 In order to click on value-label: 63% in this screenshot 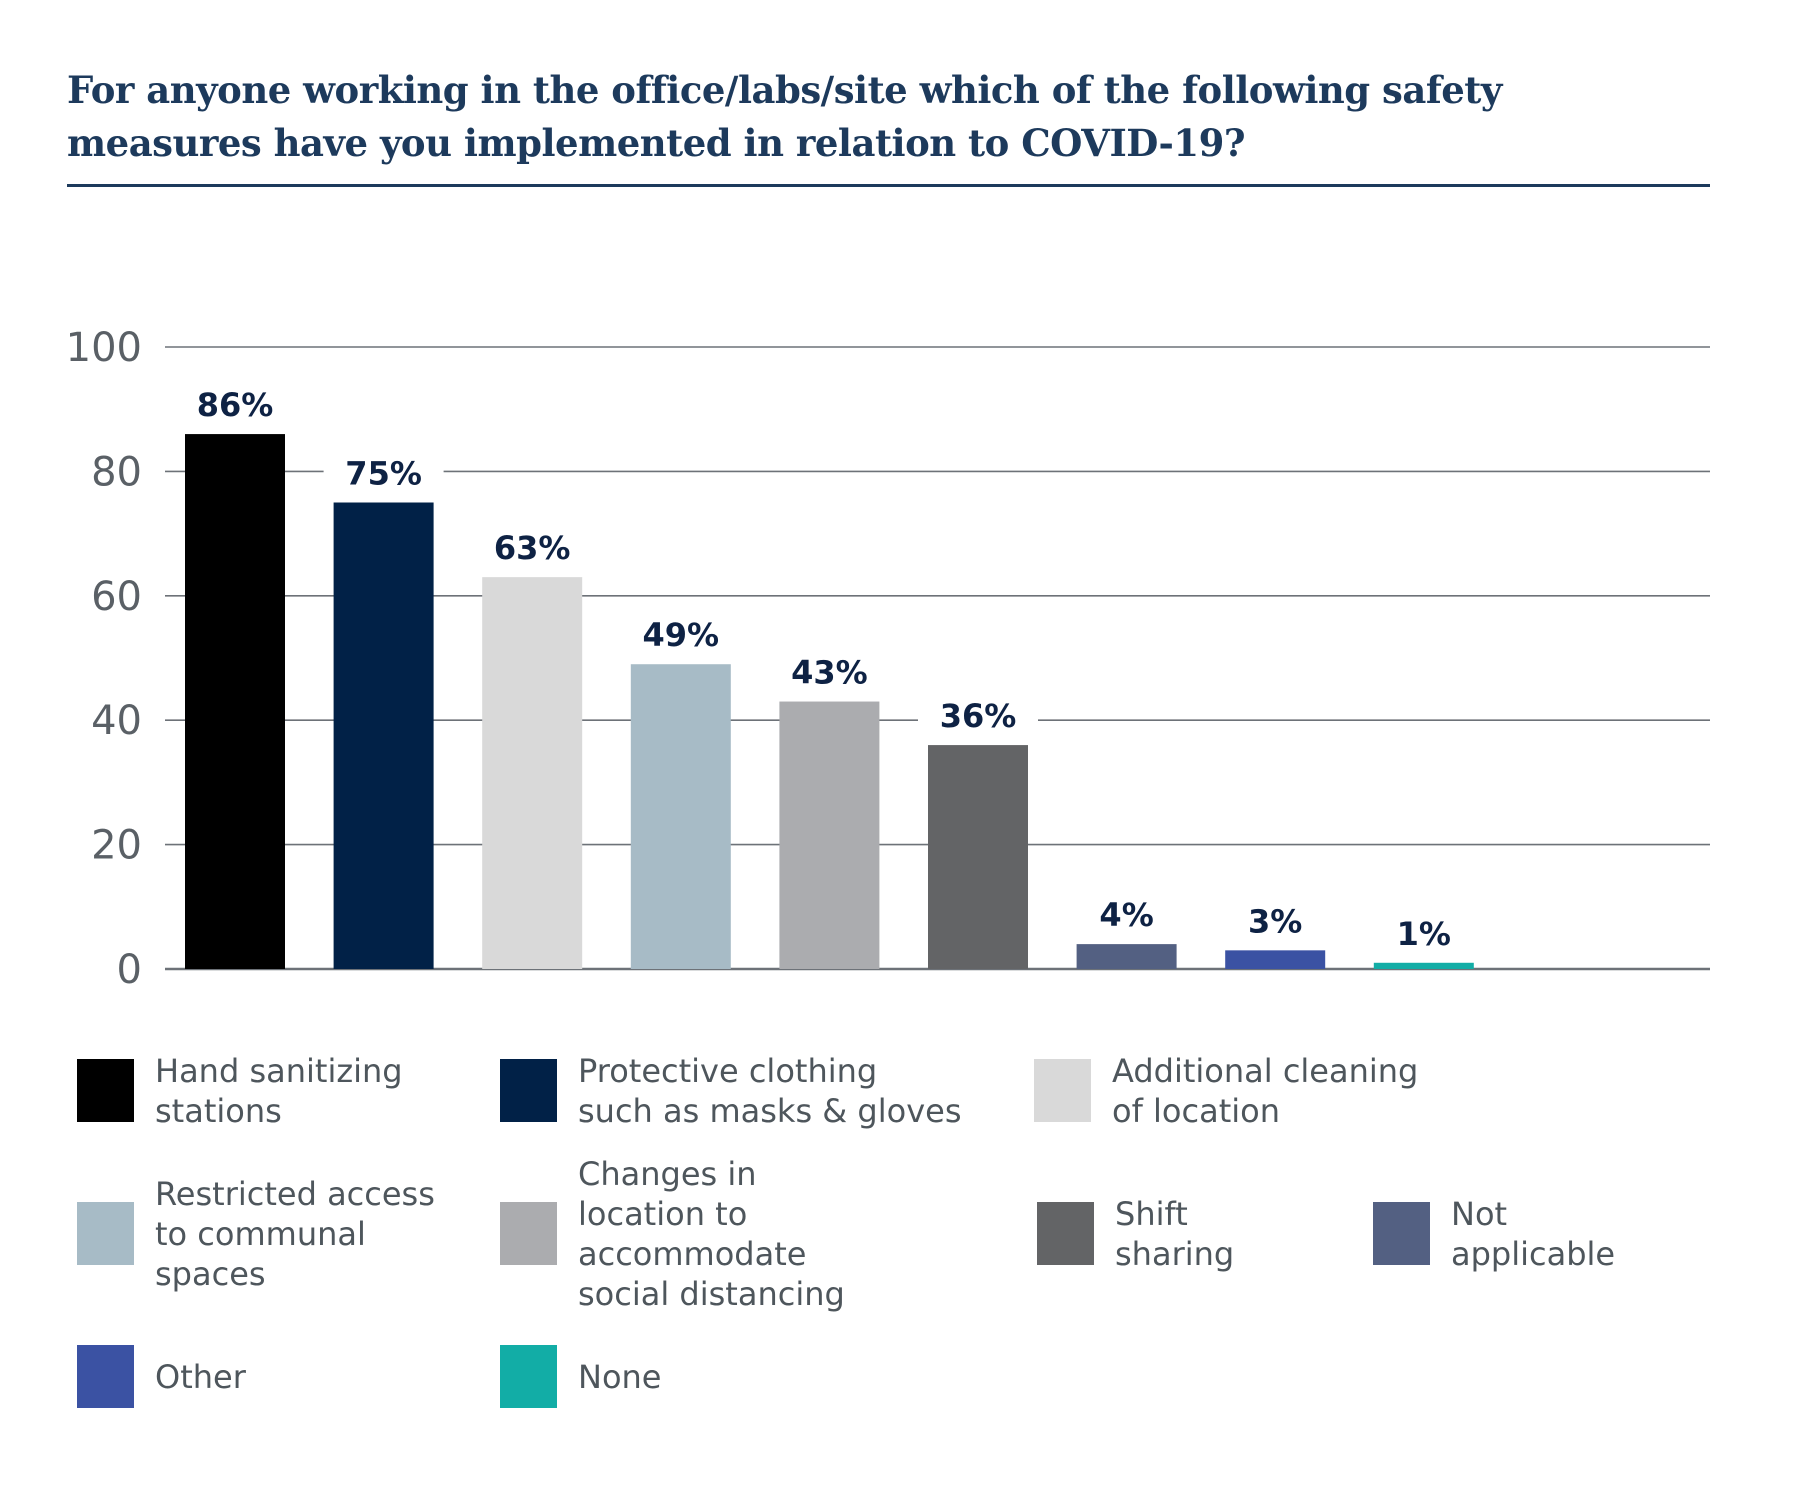, I will do `click(532, 548)`.